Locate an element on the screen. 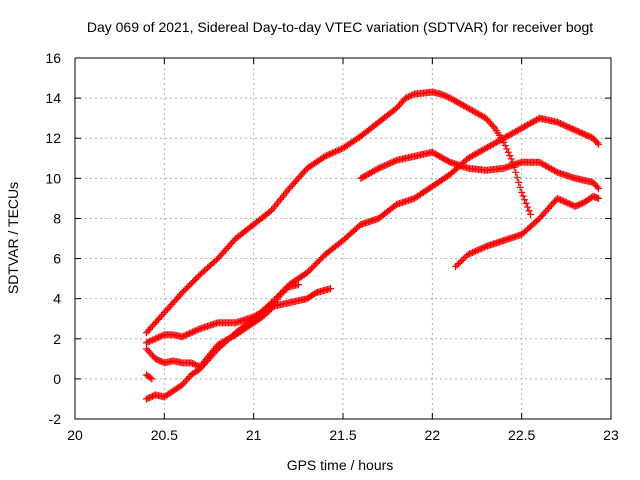 The image size is (640, 480). y-tick-label: -2 is located at coordinates (55, 419).